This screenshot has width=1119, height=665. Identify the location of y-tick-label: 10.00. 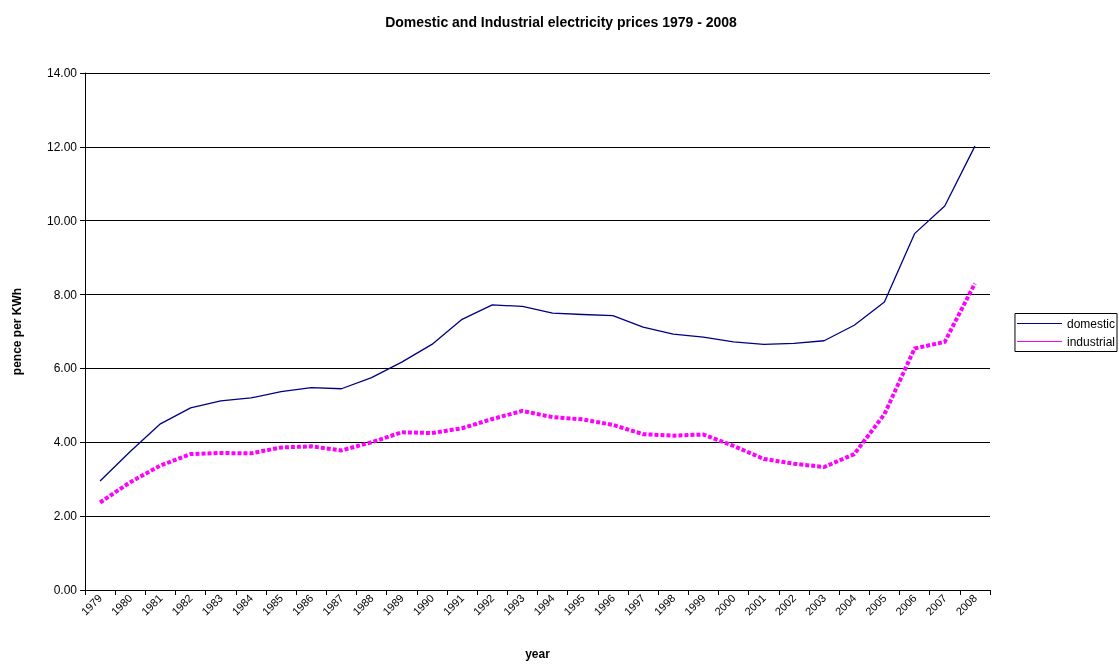
(62, 220).